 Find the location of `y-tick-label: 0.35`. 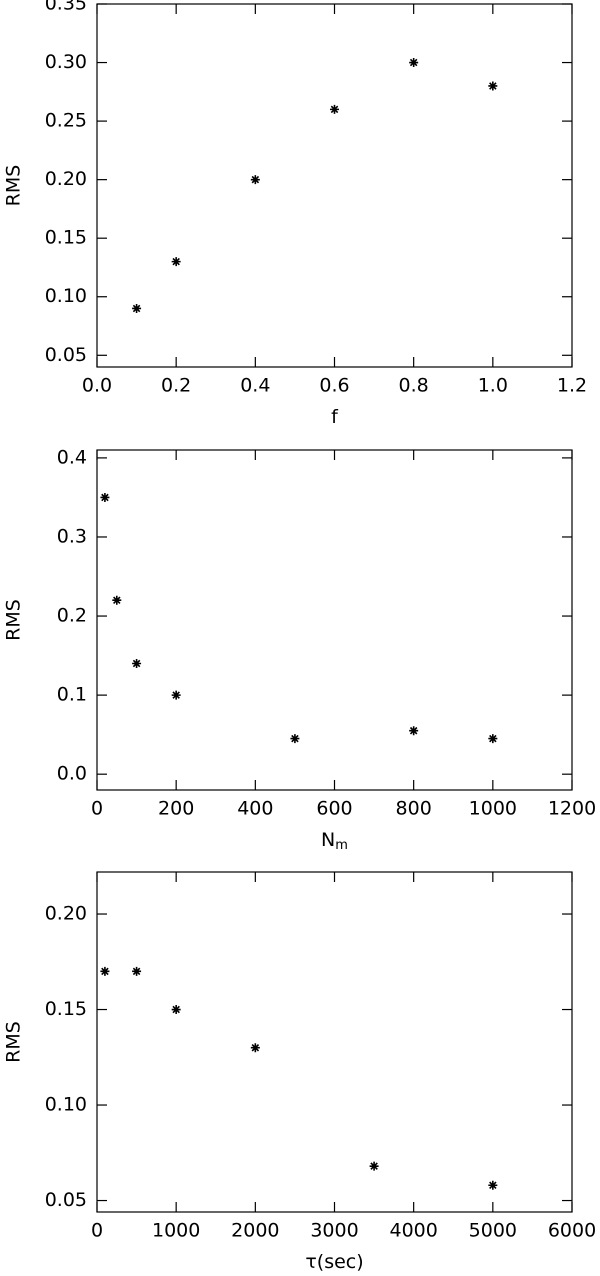

y-tick-label: 0.35 is located at coordinates (66, 7).